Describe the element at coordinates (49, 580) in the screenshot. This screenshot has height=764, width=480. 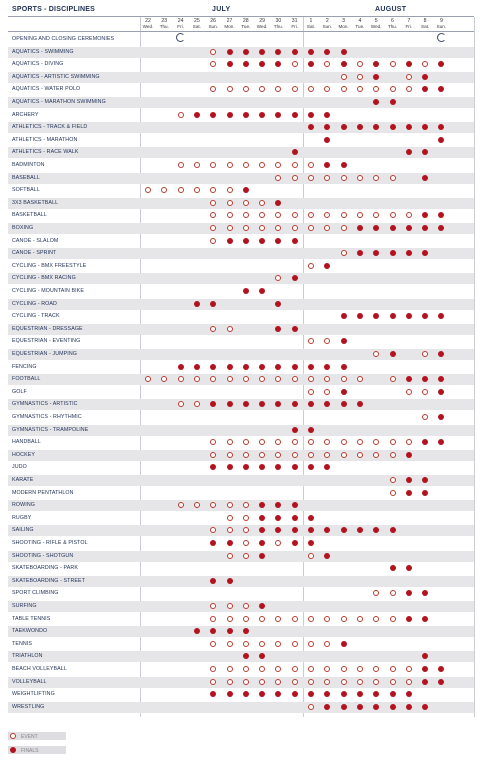
I see `discipline-label: SKATEBOARDING - STREET` at that location.